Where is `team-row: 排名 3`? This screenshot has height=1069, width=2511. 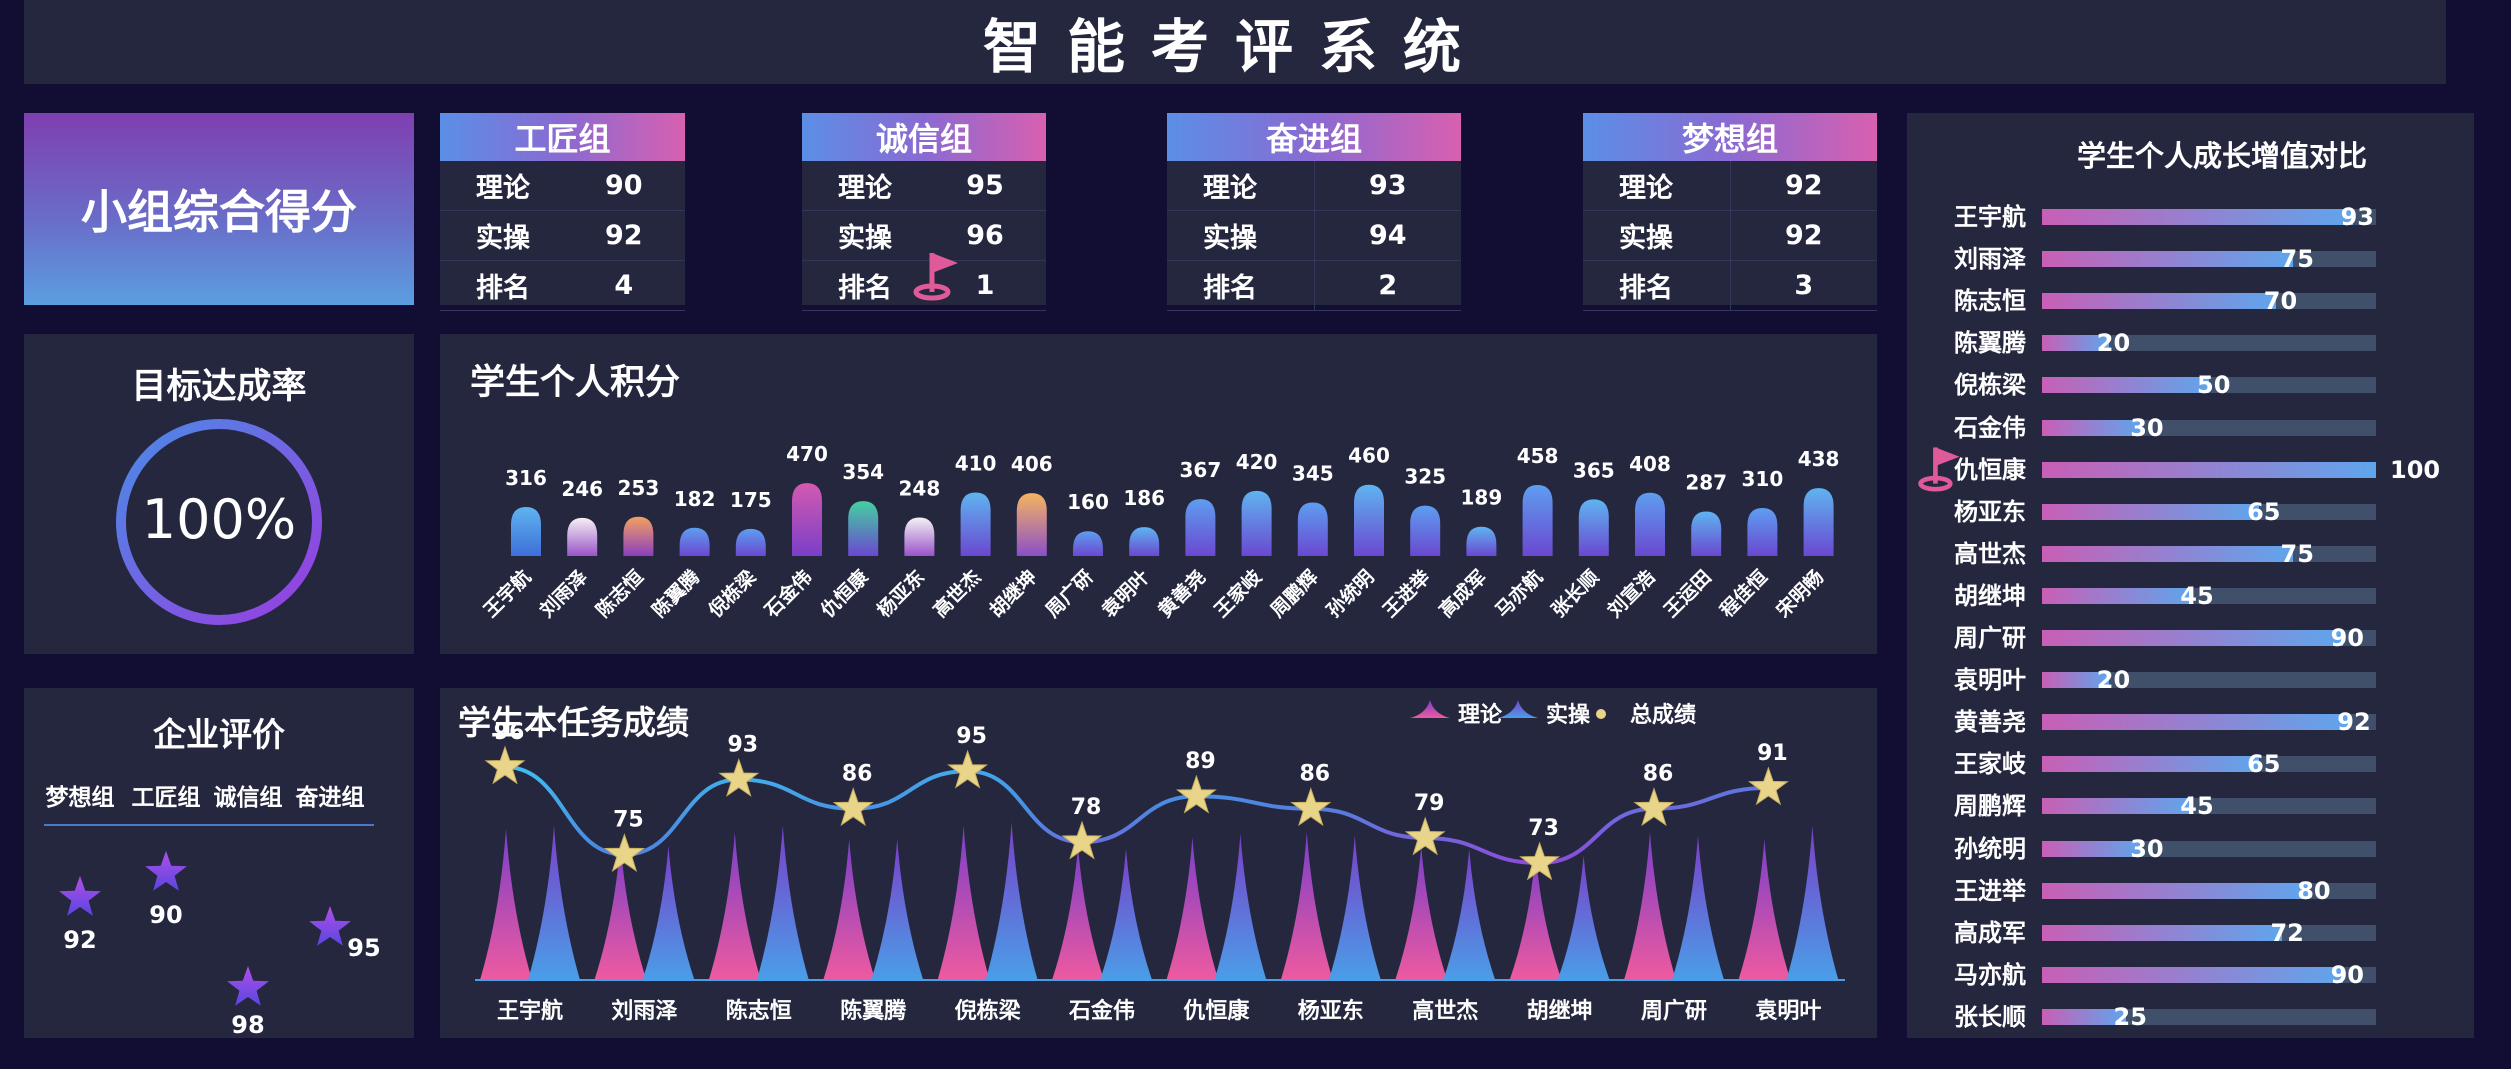 team-row: 排名 3 is located at coordinates (1730, 285).